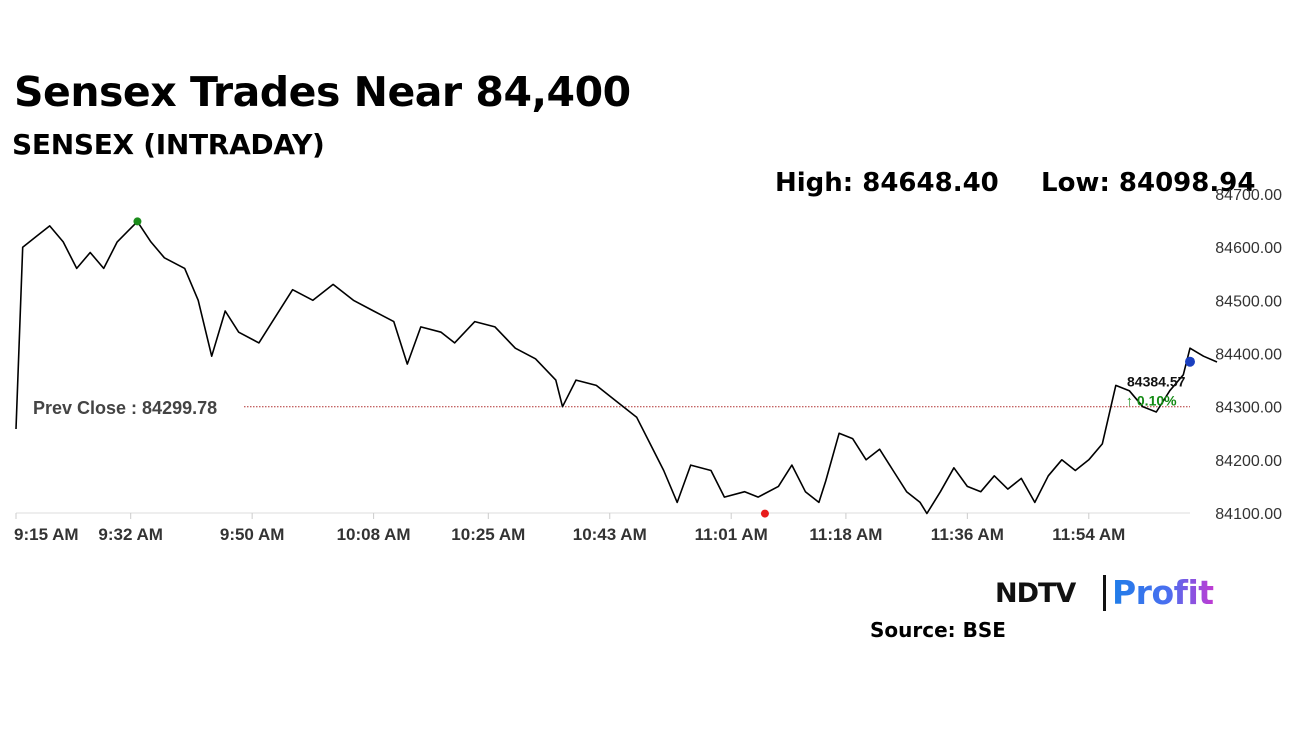  What do you see at coordinates (1248, 461) in the screenshot?
I see `y-tick-label: 84200.00` at bounding box center [1248, 461].